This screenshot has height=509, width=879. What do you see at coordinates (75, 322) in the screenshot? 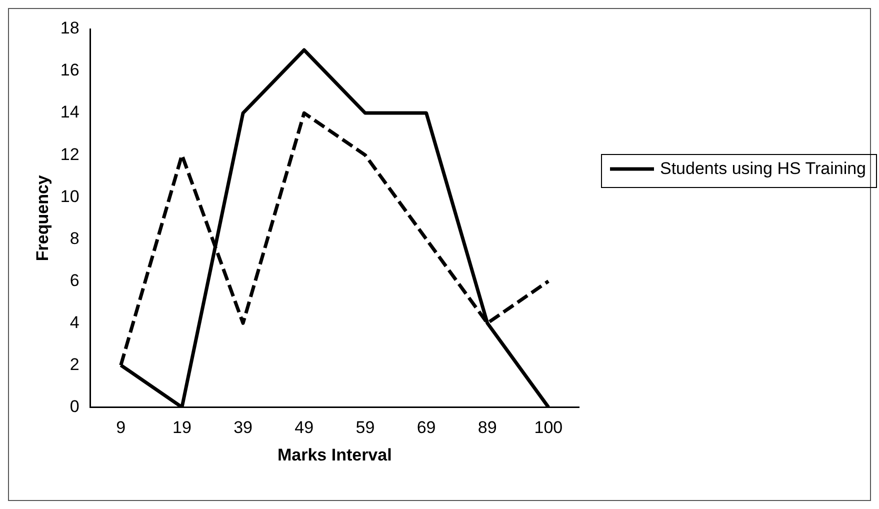
I see `y-tick-label: 4` at bounding box center [75, 322].